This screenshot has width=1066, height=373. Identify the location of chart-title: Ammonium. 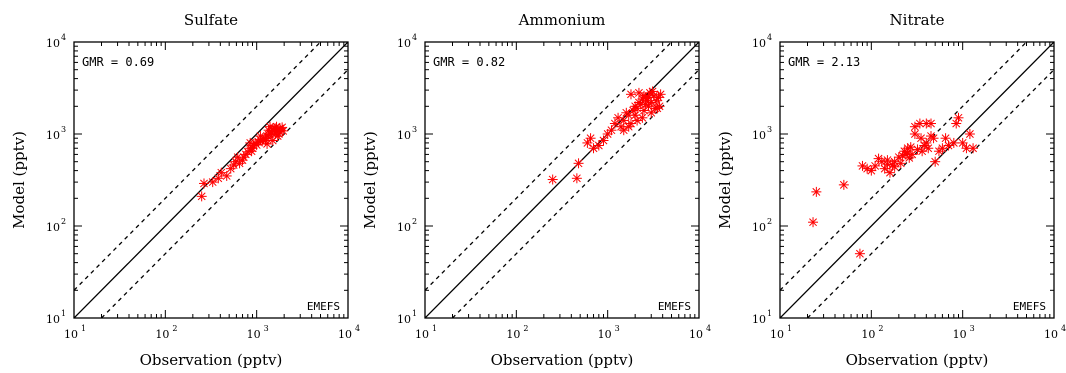
(562, 20).